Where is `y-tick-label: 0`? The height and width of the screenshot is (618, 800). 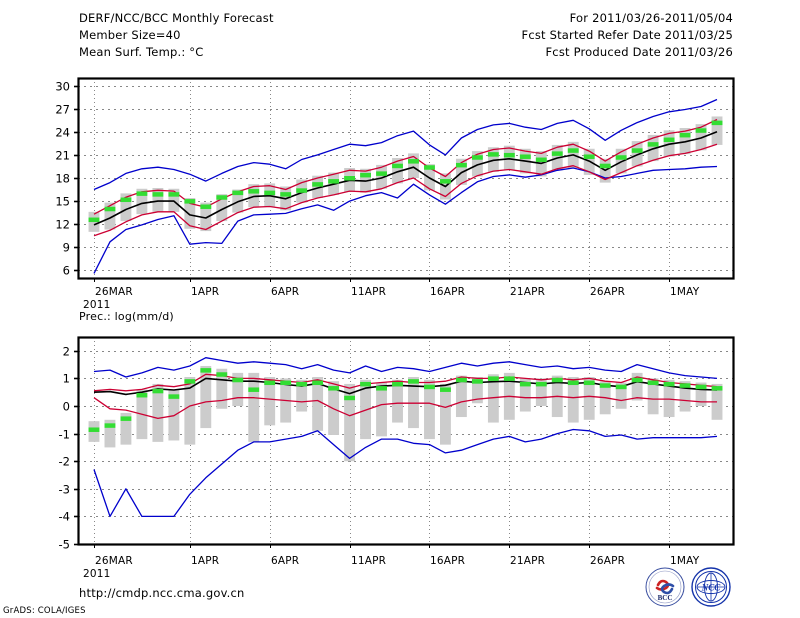
y-tick-label: 0 is located at coordinates (66, 407).